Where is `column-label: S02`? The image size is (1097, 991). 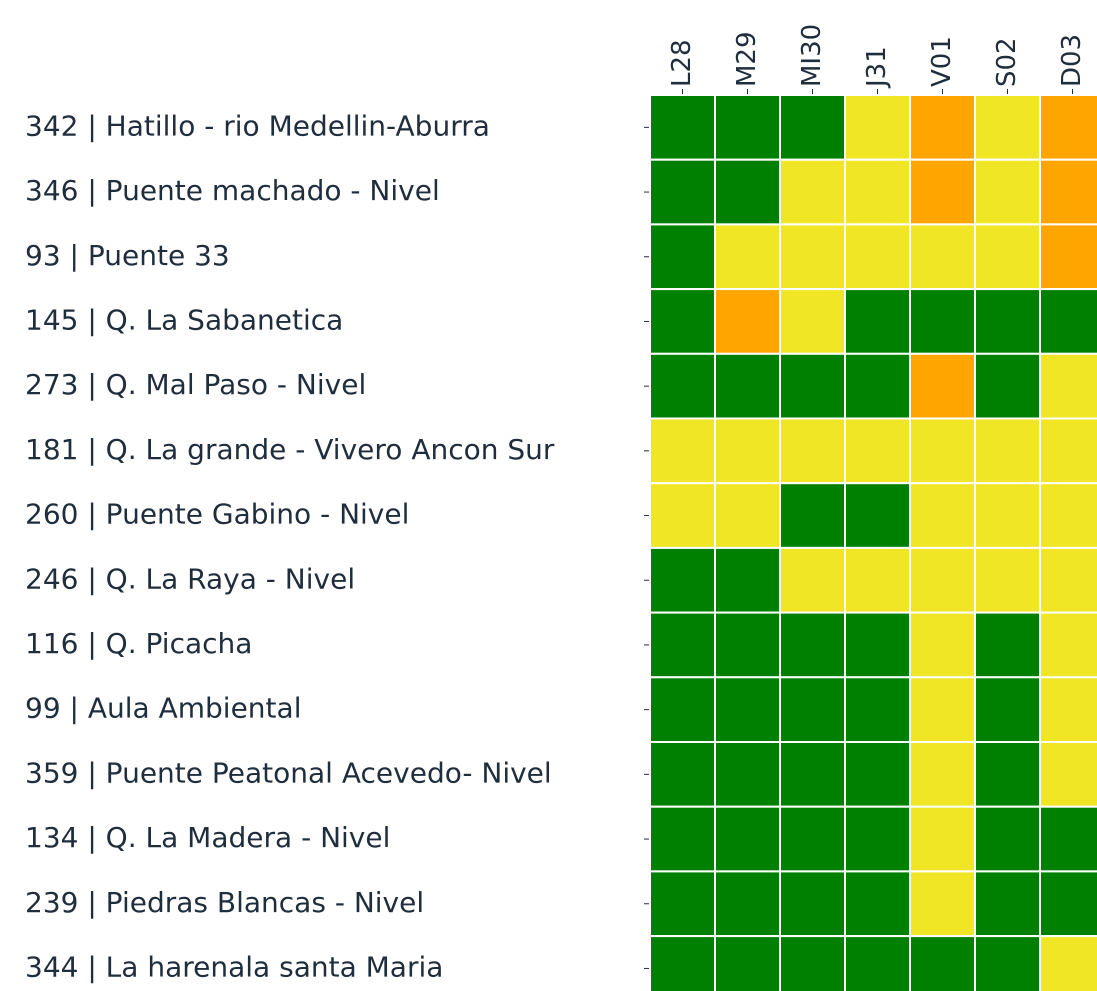 column-label: S02 is located at coordinates (1007, 62).